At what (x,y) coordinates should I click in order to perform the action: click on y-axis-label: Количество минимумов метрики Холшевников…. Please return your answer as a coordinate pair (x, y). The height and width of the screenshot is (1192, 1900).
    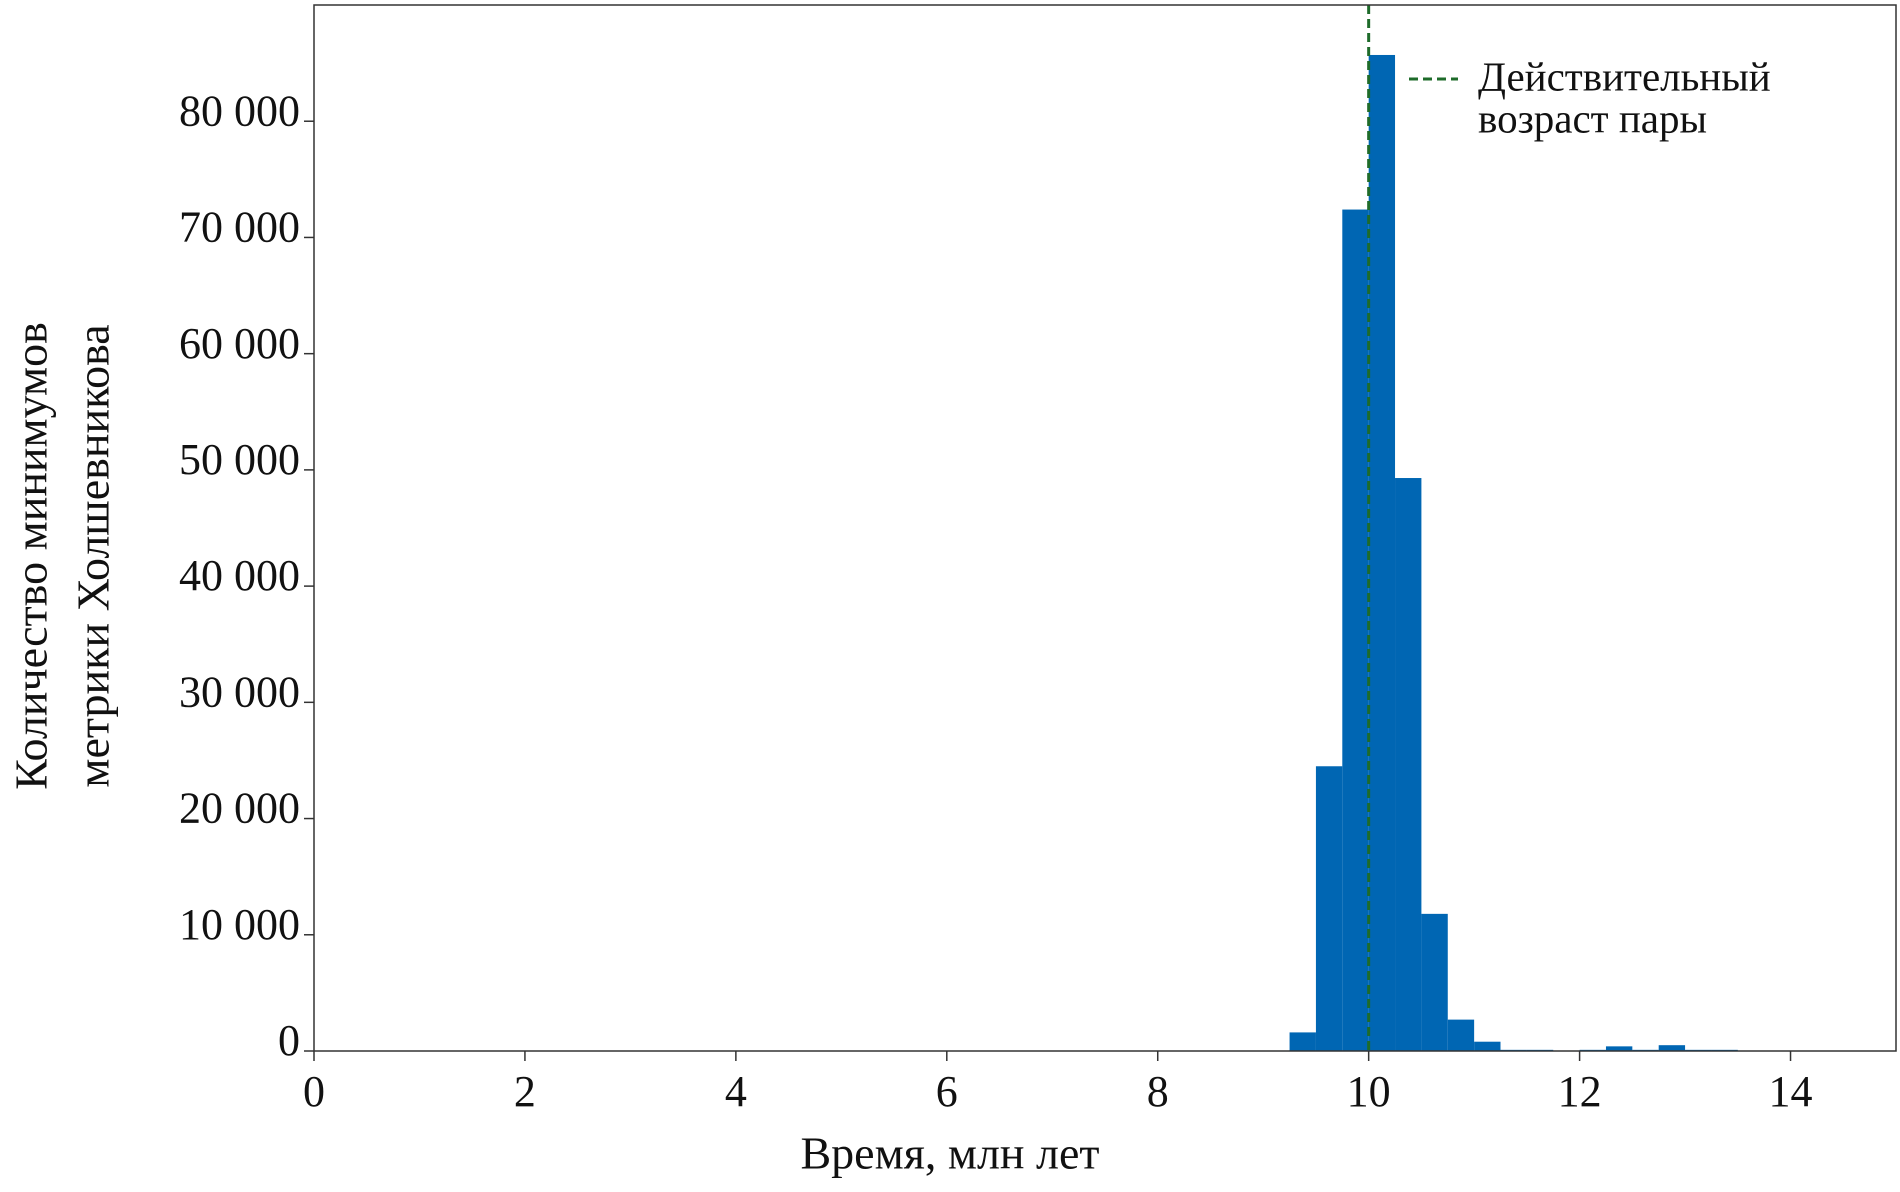
    Looking at the image, I should click on (62, 556).